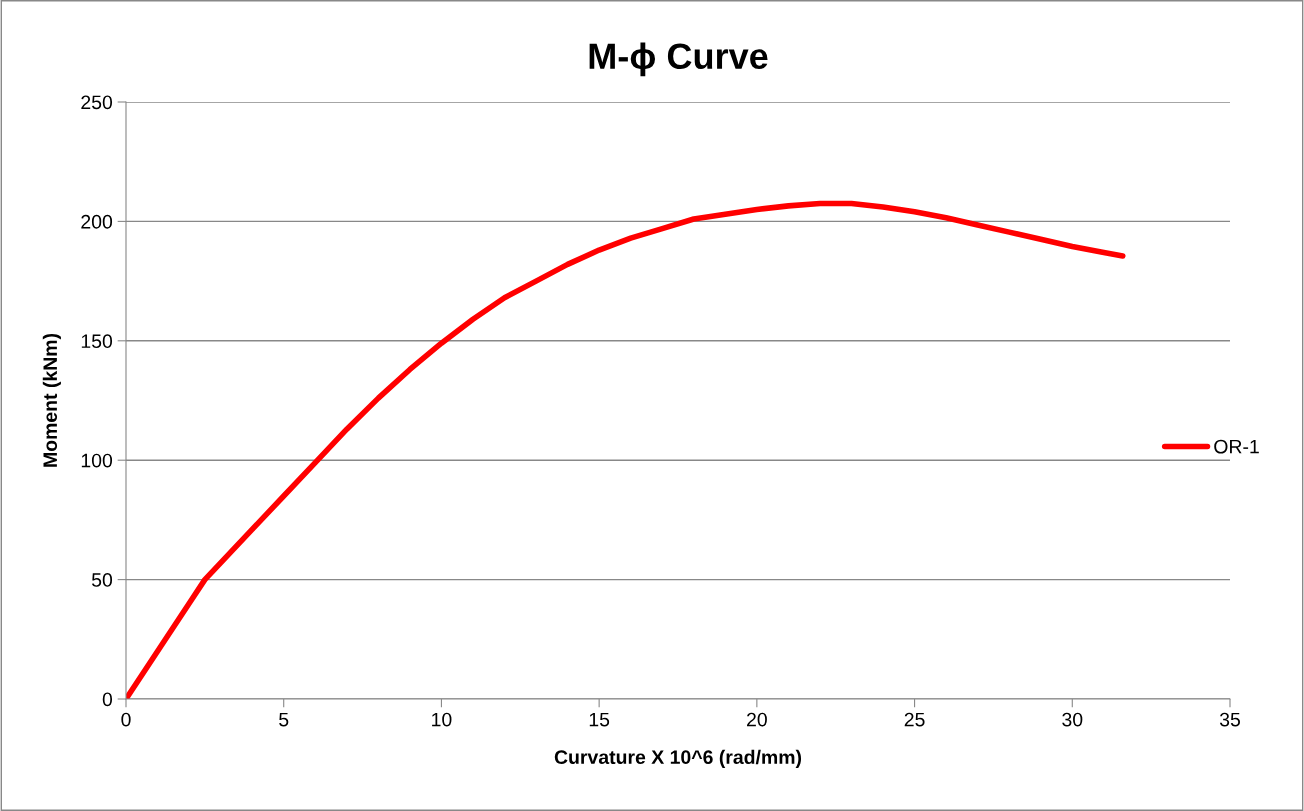  I want to click on legend-label: OR-1, so click(1236, 446).